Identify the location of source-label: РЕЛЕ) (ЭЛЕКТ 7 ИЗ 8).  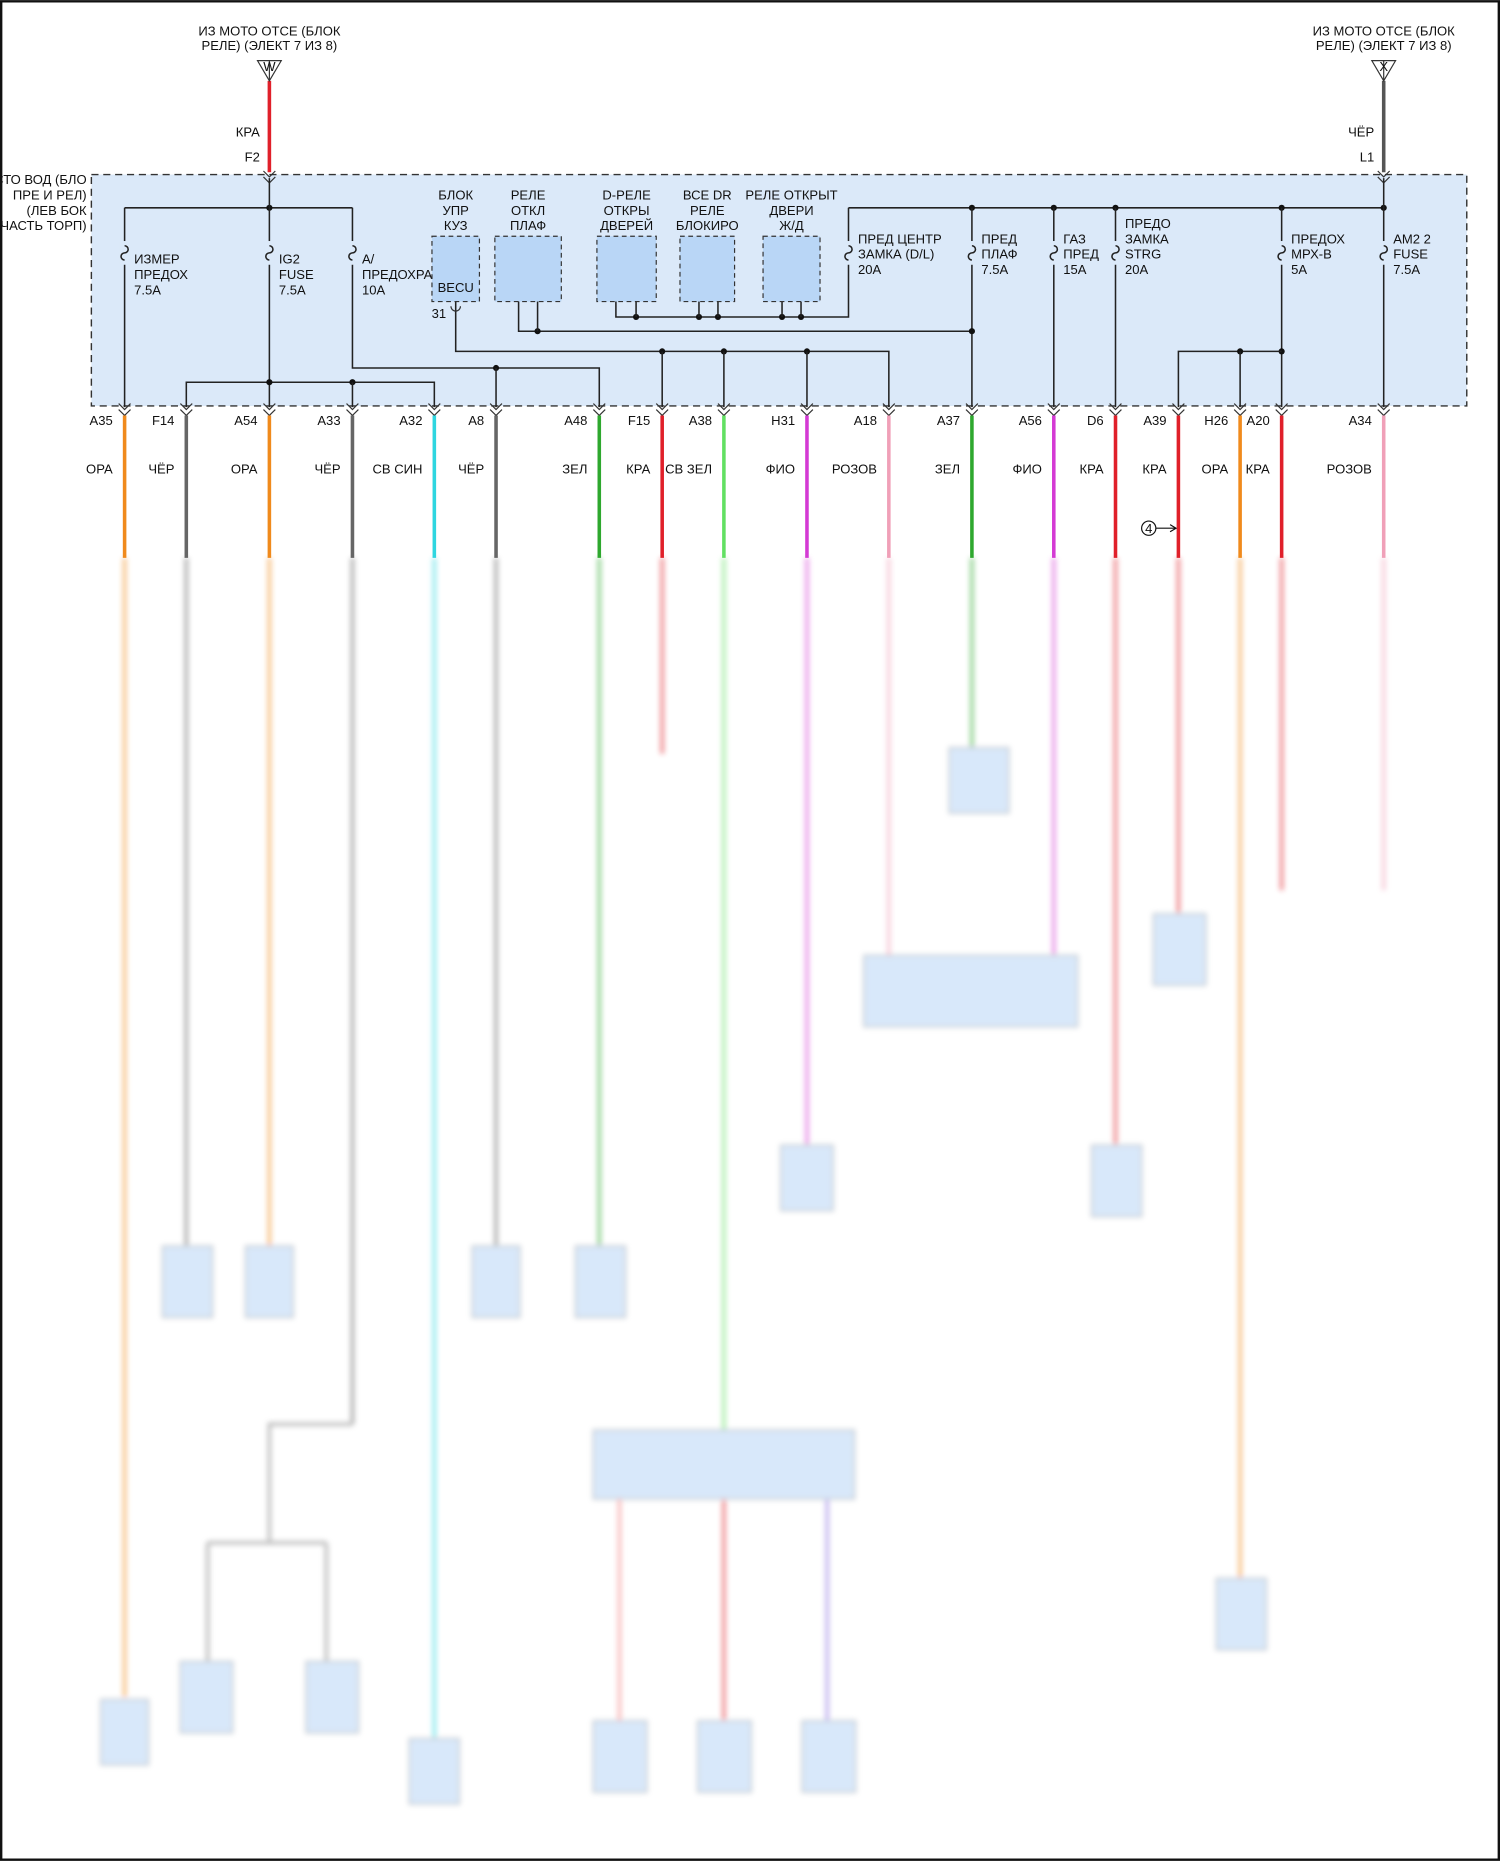
(1384, 45).